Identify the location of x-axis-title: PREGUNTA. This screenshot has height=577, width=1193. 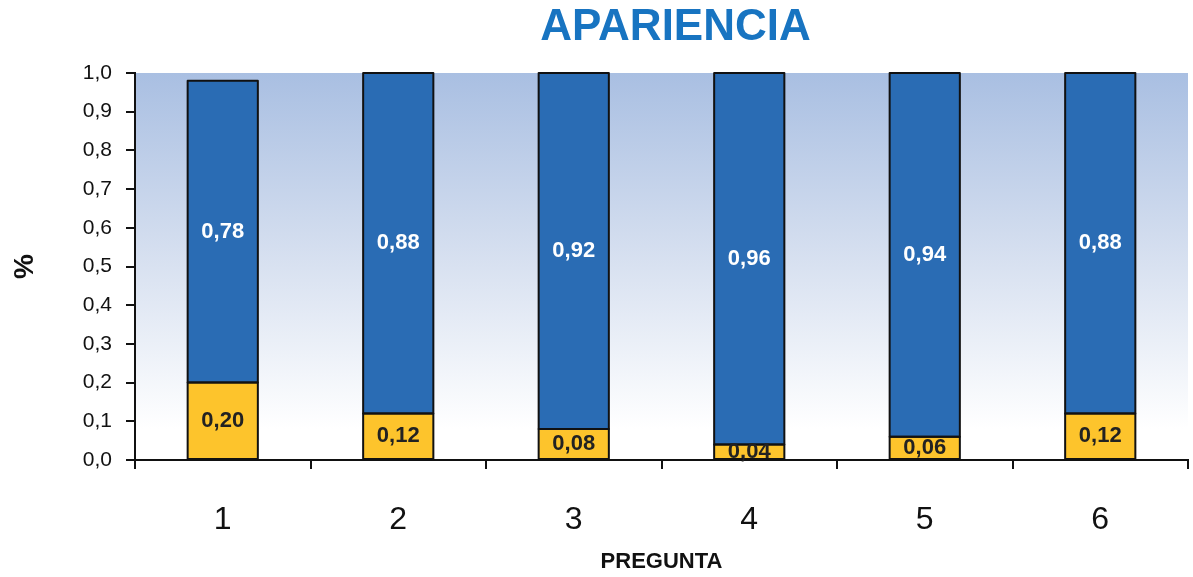
(661, 560).